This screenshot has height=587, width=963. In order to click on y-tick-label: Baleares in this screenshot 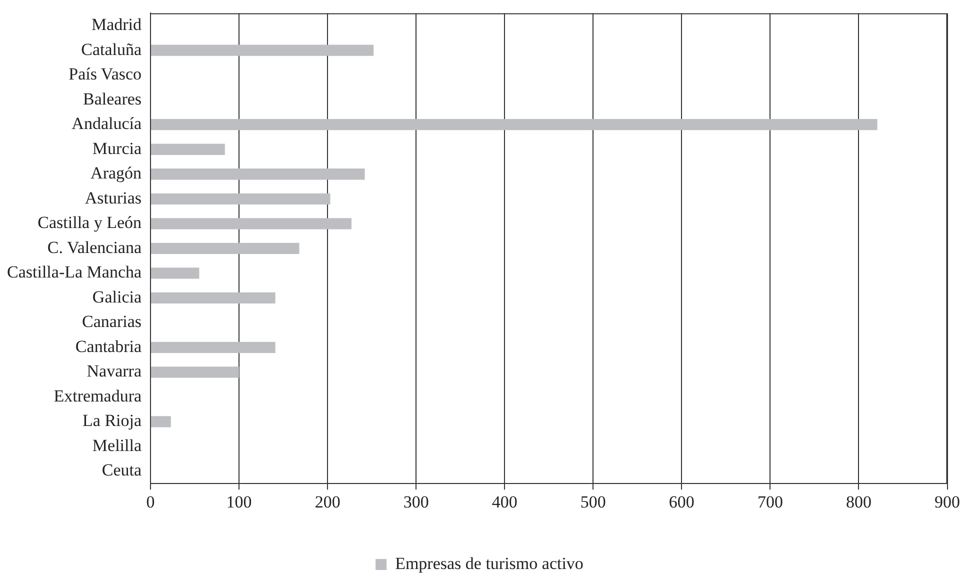, I will do `click(112, 98)`.